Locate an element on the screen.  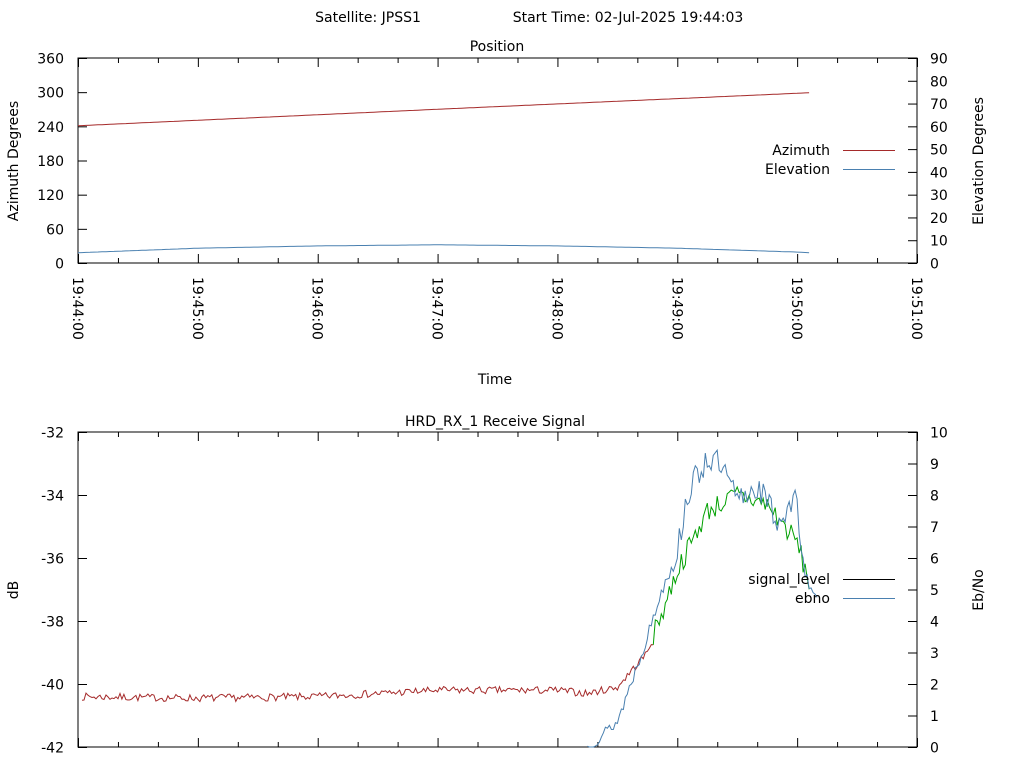
position-x-axis-label: Time is located at coordinates (494, 380).